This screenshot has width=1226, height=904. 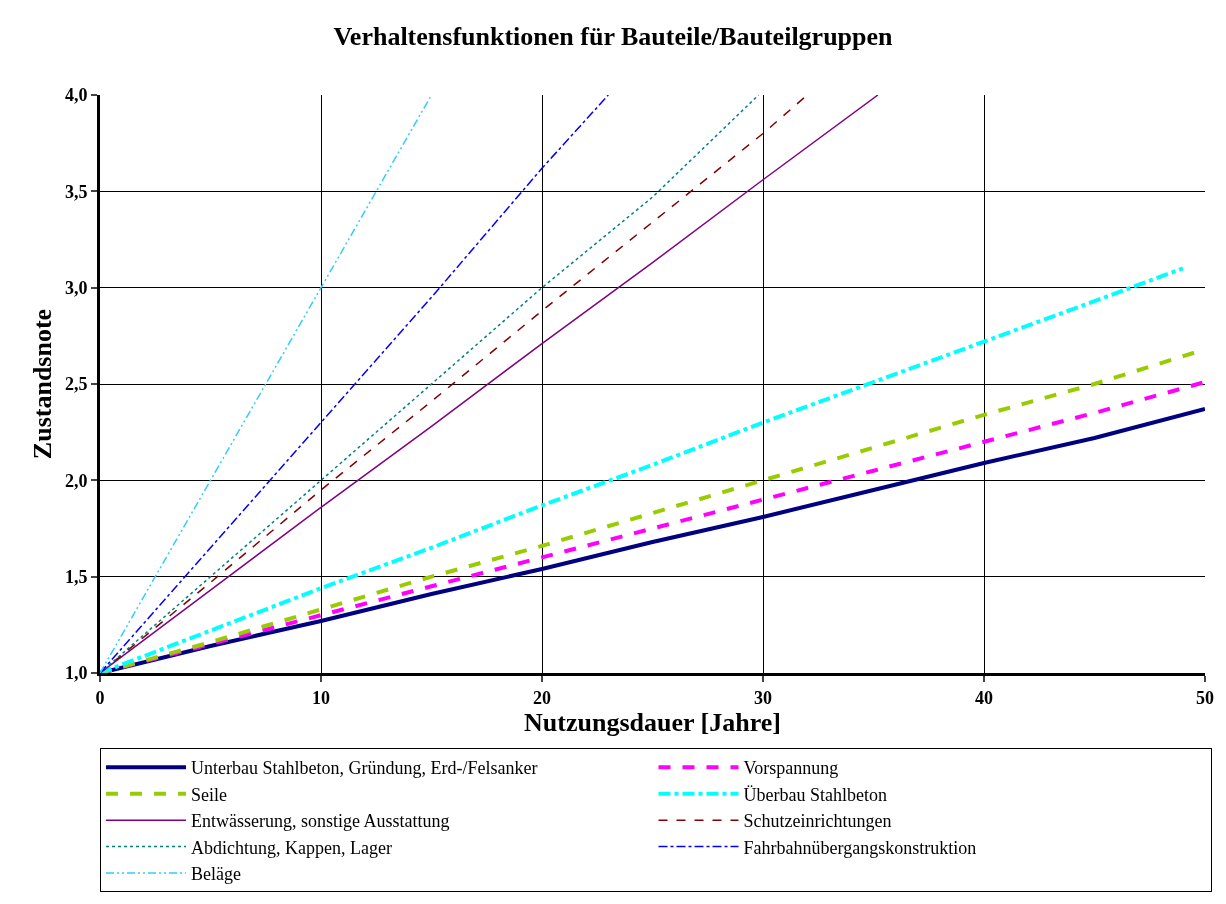 I want to click on legend-label: Fahrbahnübergangskonstruktion, so click(x=860, y=847).